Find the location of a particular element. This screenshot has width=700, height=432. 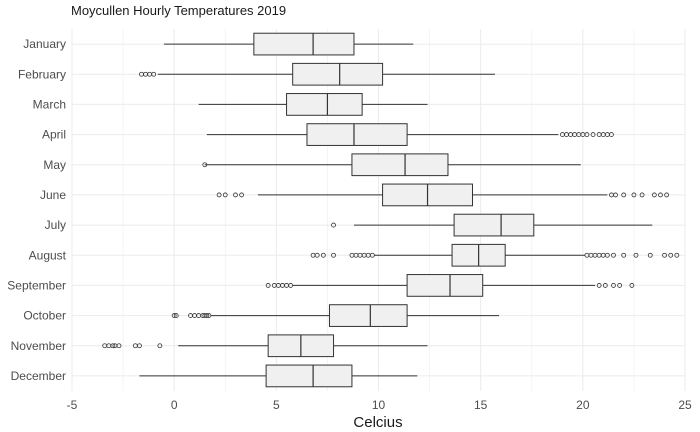

category-label: July is located at coordinates (55, 225).